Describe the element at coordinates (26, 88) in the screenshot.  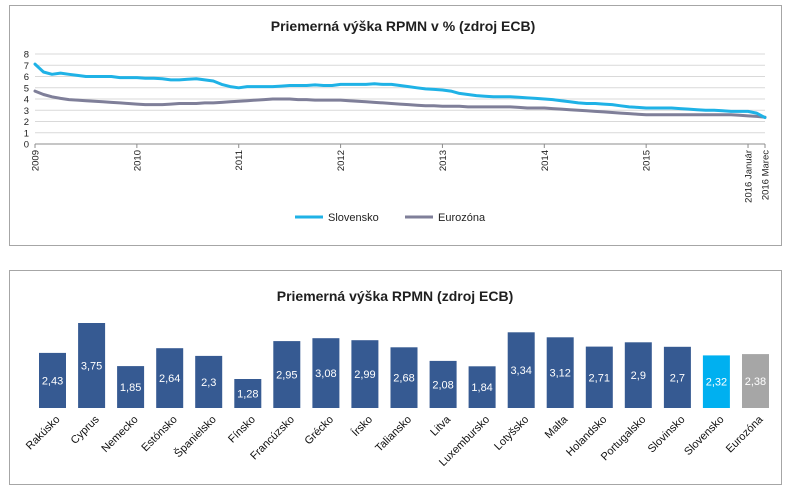
I see `y-tick-label: 5` at that location.